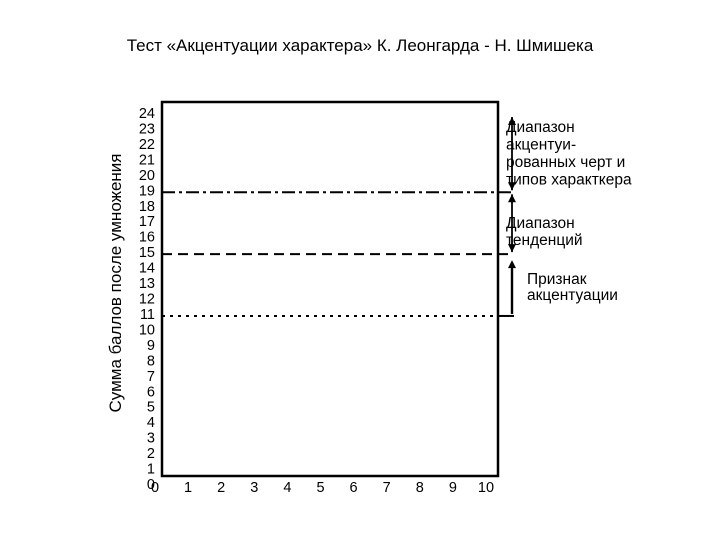 This screenshot has width=720, height=540. What do you see at coordinates (254, 488) in the screenshot?
I see `x-tick-label: 3` at bounding box center [254, 488].